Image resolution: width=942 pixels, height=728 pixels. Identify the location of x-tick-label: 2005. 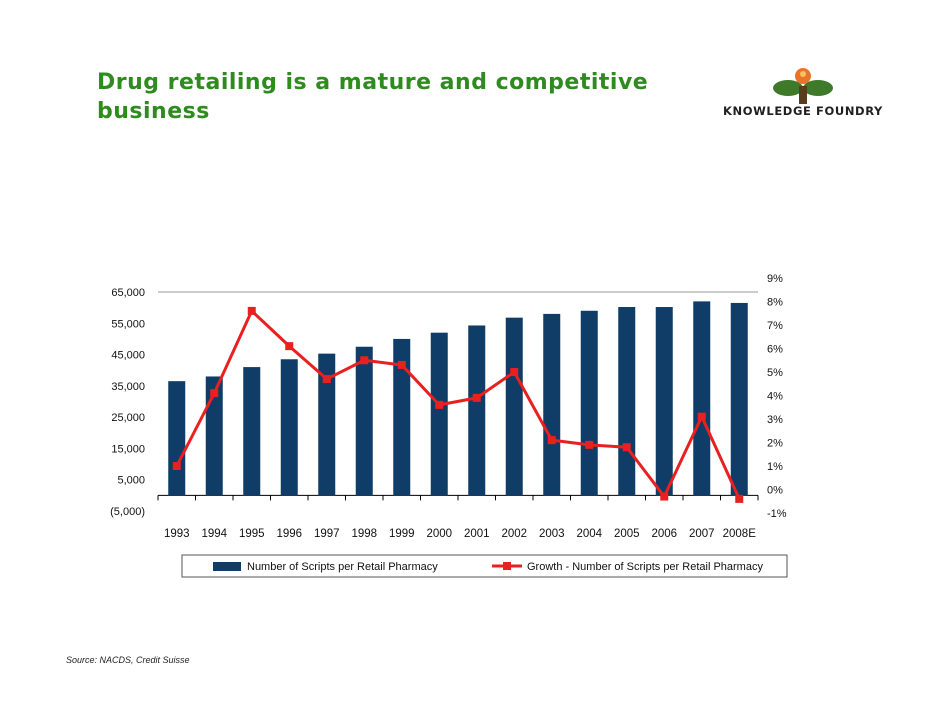
(627, 534).